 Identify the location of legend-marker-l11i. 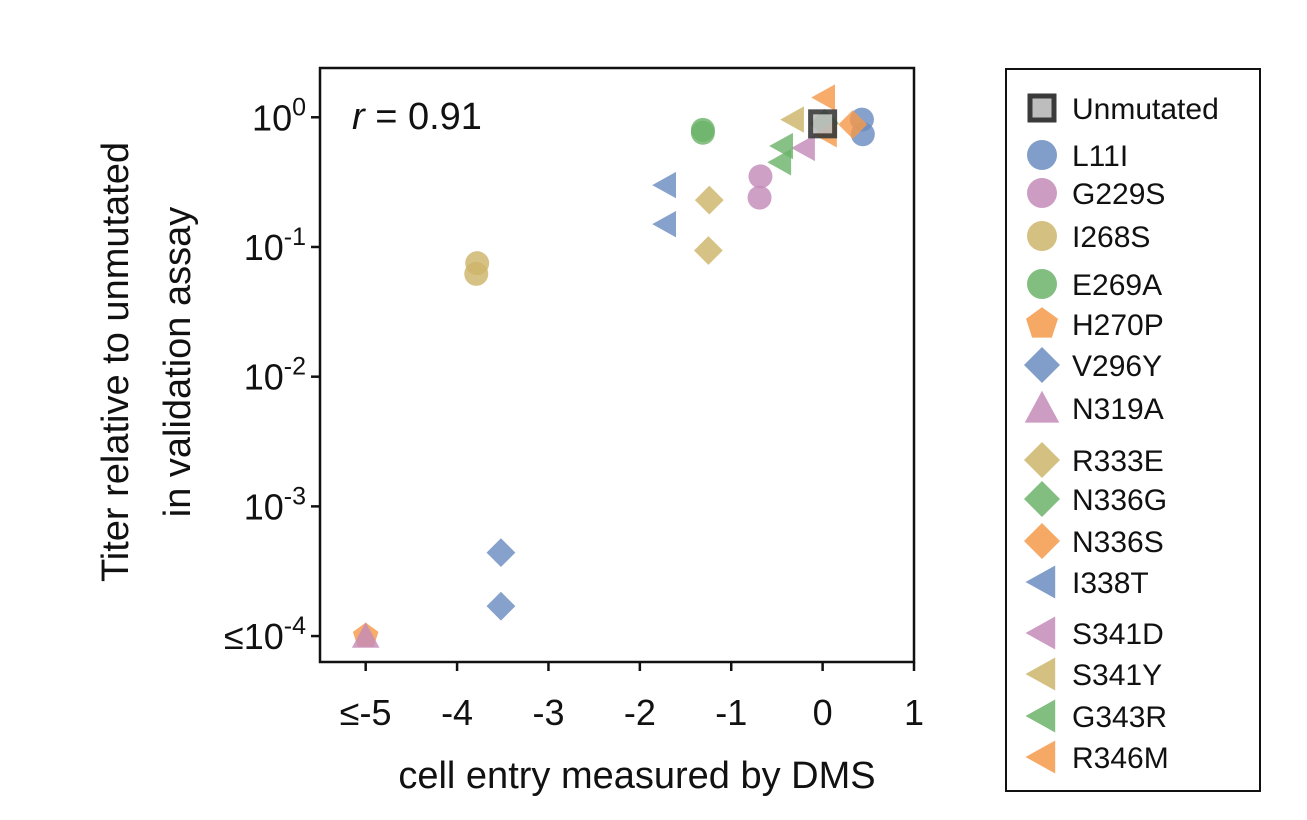
(1042, 155).